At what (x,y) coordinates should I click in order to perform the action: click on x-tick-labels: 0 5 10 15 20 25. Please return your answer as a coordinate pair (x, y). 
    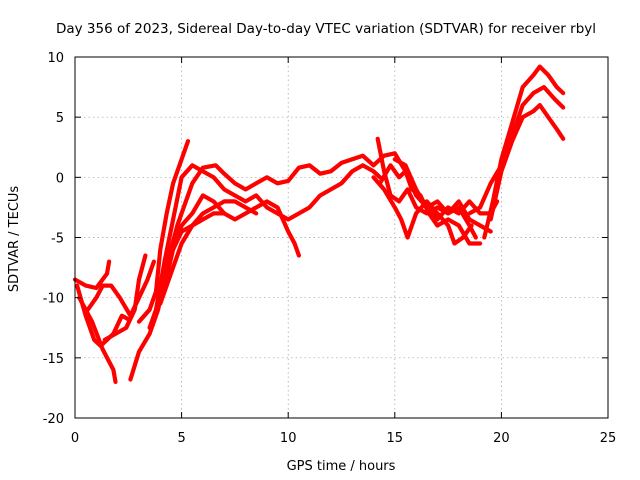
    Looking at the image, I should click on (343, 438).